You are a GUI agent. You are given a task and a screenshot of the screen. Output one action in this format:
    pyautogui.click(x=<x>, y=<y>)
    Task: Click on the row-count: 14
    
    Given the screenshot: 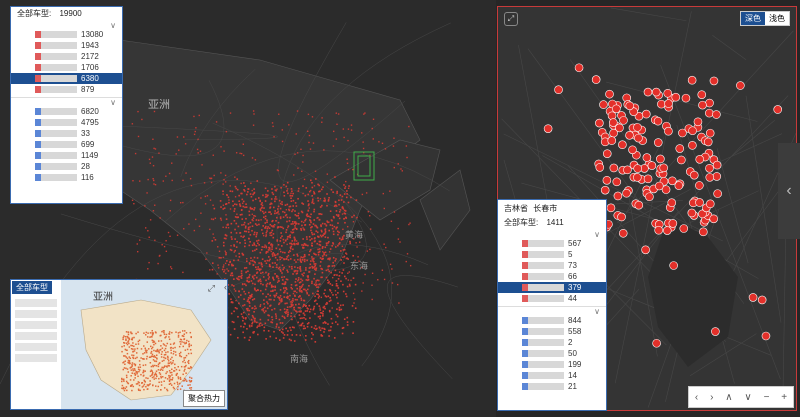 What is the action you would take?
    pyautogui.click(x=572, y=375)
    